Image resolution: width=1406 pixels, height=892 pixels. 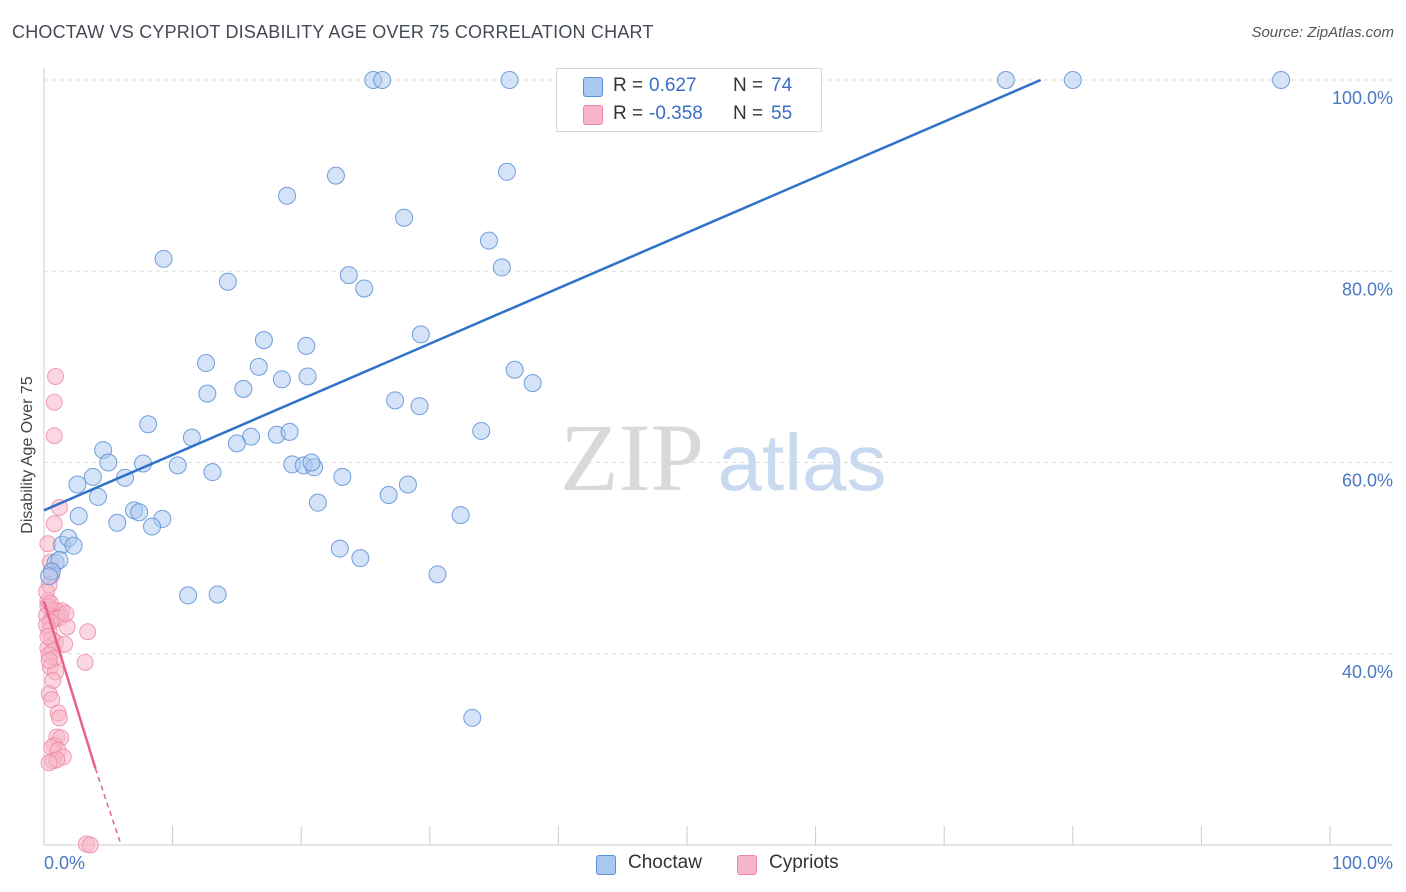 What do you see at coordinates (665, 862) in the screenshot?
I see `legend-label: Choctaw` at bounding box center [665, 862].